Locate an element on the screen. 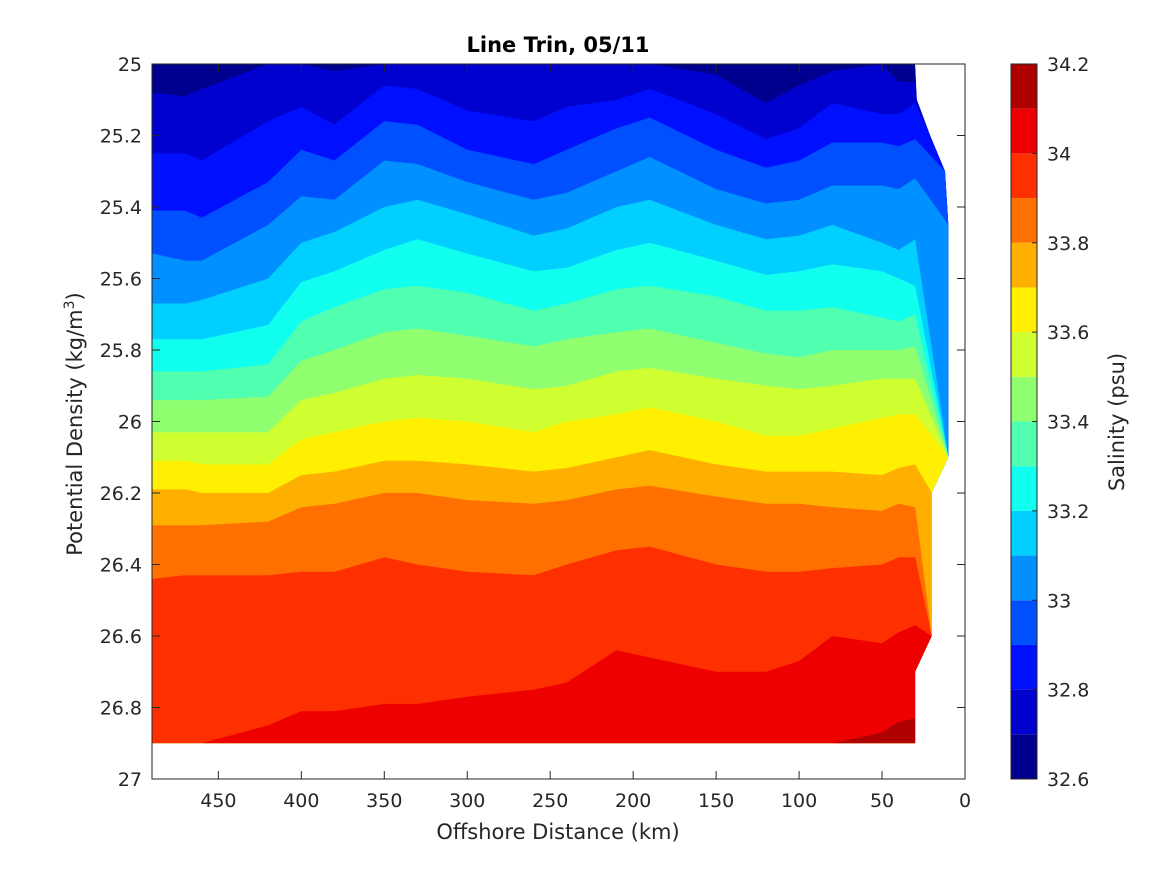 Image resolution: width=1167 pixels, height=875 pixels. x-tick-label: 350 is located at coordinates (384, 801).